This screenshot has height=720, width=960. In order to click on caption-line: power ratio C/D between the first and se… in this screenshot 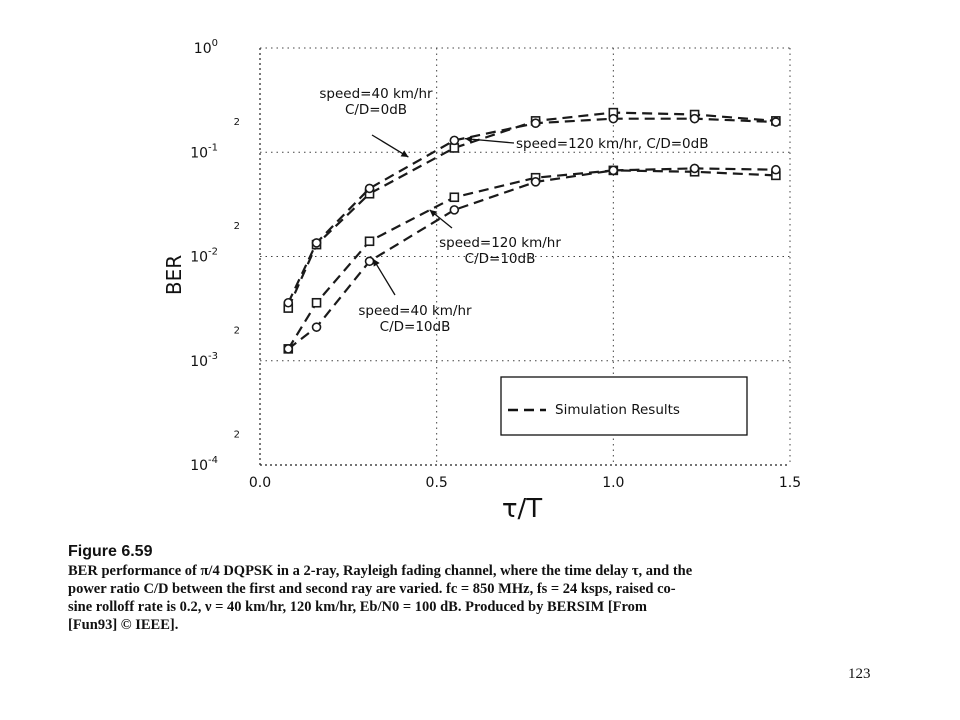, I will do `click(372, 589)`.